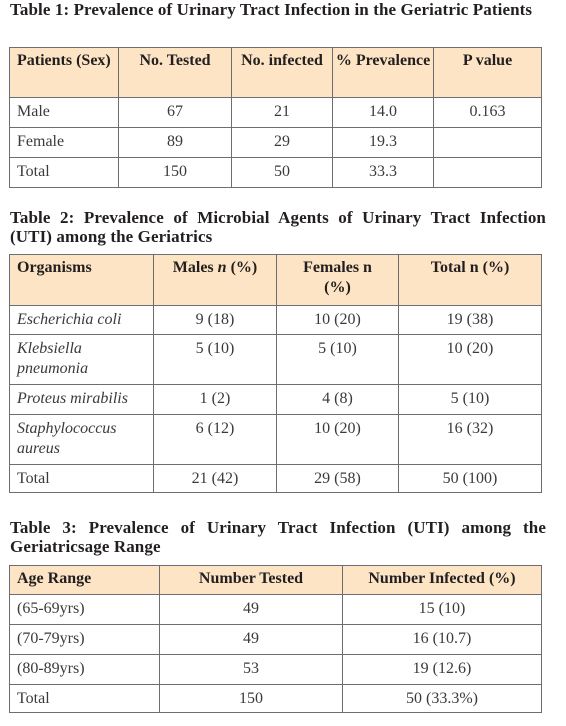 The image size is (566, 726). I want to click on table2-cell: 50 (100), so click(470, 478).